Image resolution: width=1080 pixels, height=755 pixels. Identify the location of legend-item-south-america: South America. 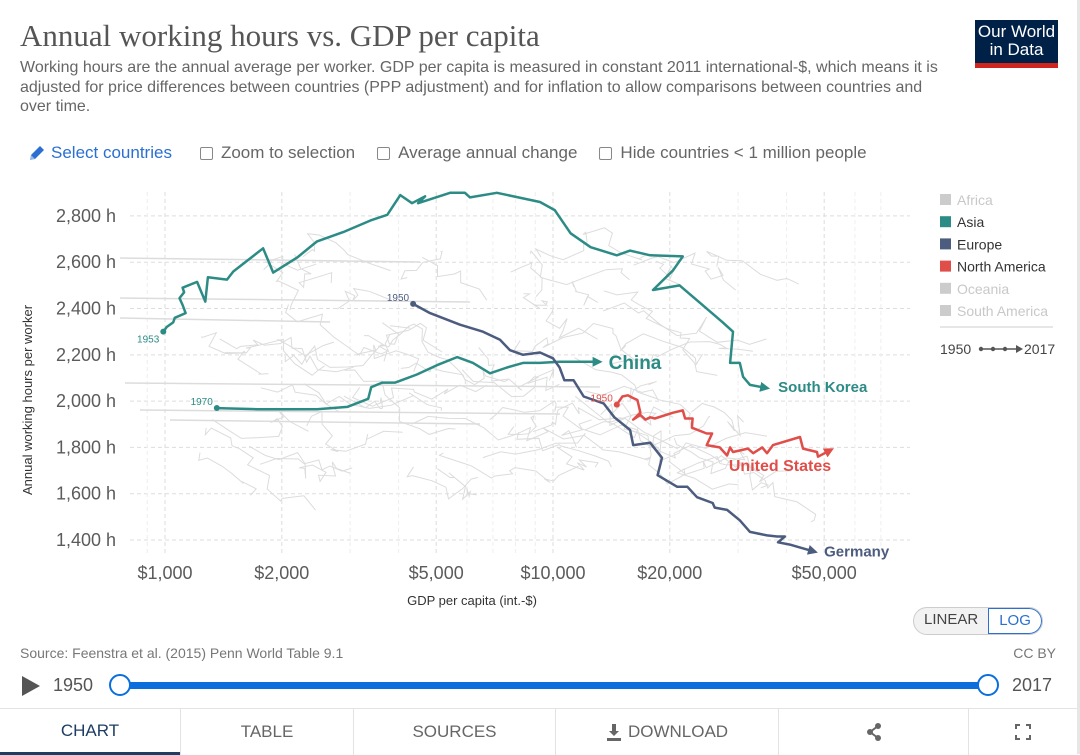
(994, 311).